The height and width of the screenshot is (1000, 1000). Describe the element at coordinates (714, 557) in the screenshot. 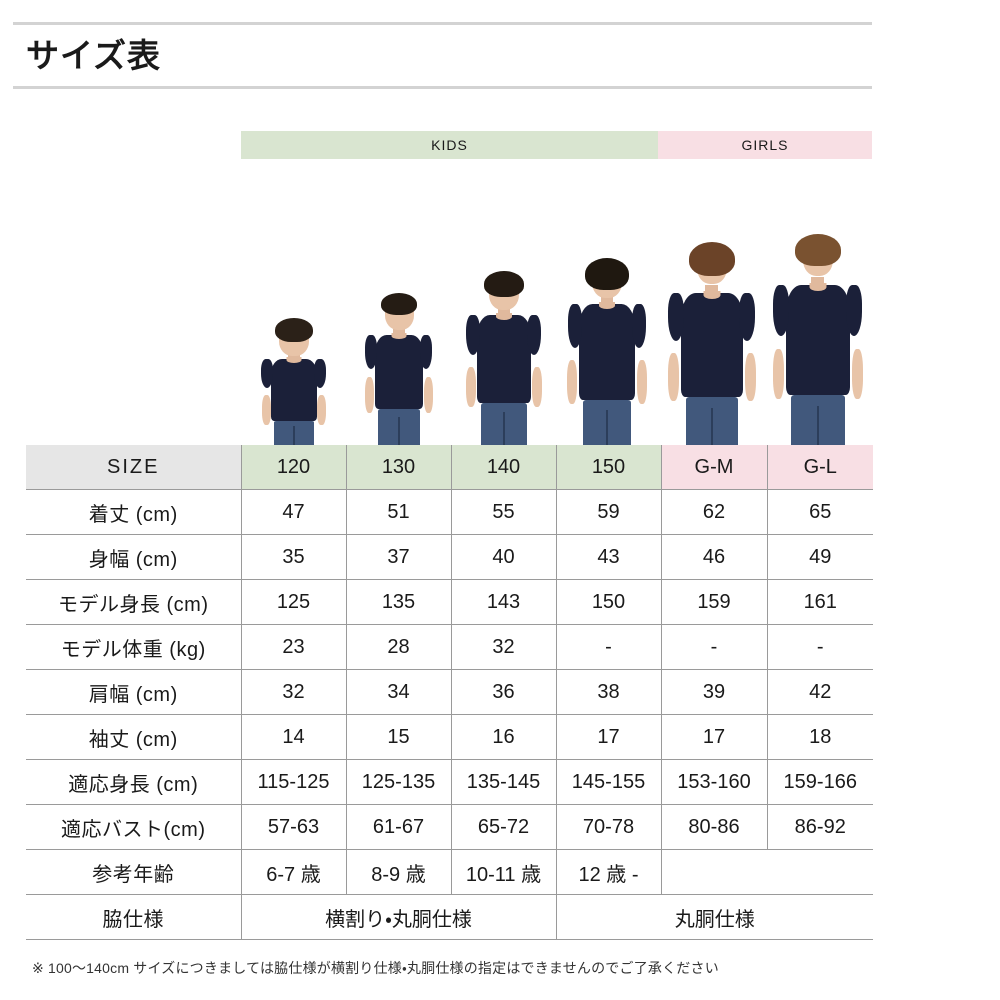

I see `cell-value: 46` at that location.